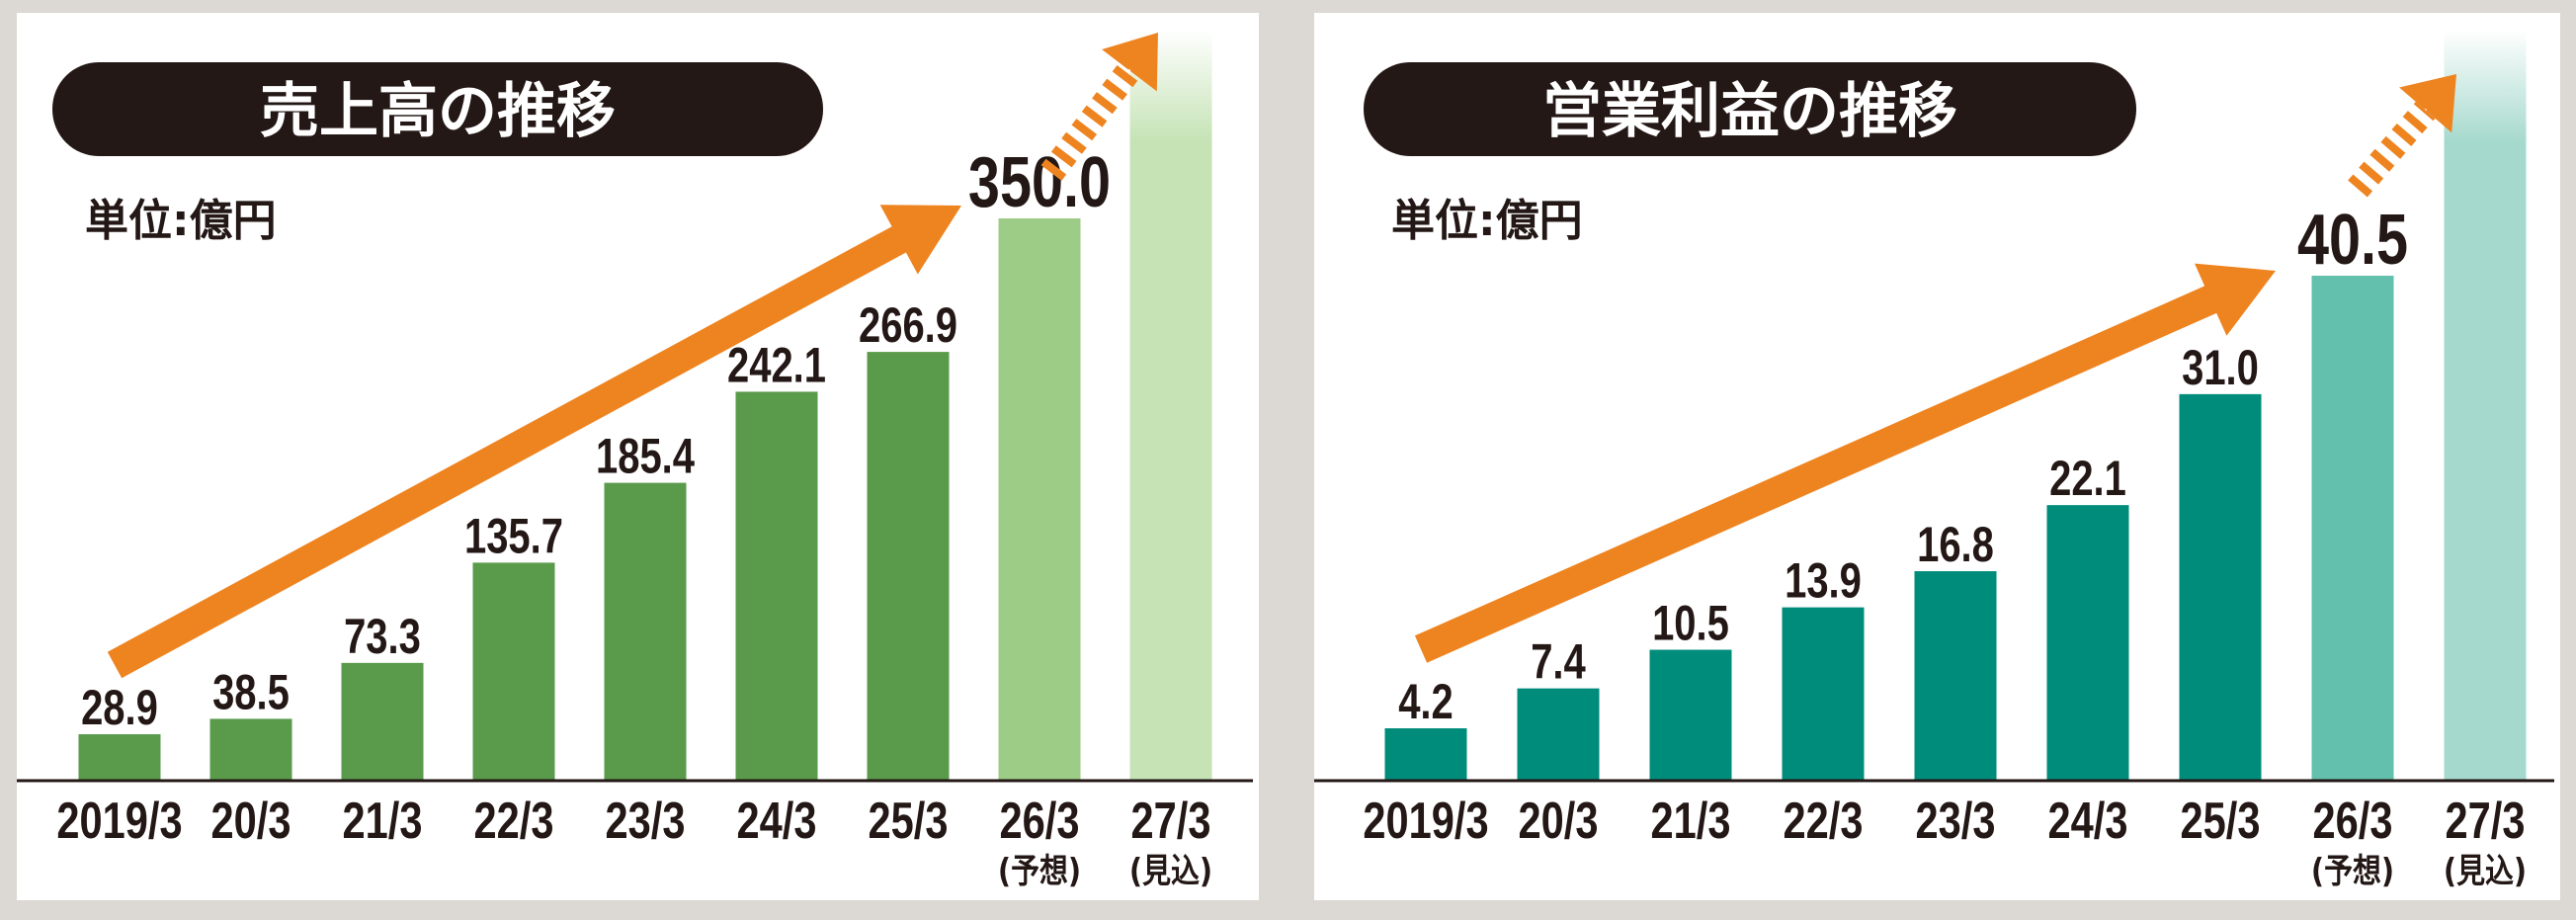 The width and height of the screenshot is (2576, 920). Describe the element at coordinates (1558, 661) in the screenshot. I see `data-label: 7.4` at that location.